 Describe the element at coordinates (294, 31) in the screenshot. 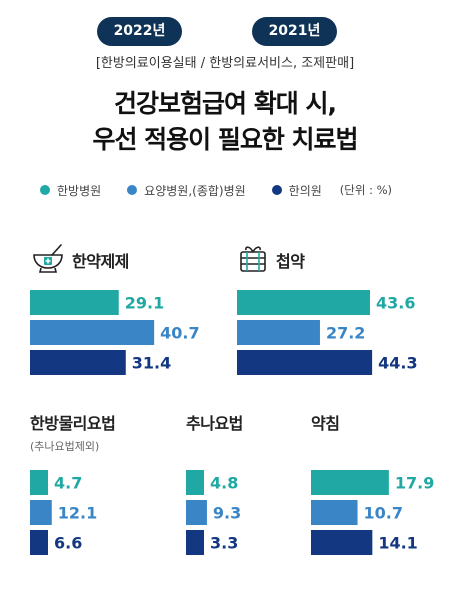

I see `badge-2021: 2021년` at that location.